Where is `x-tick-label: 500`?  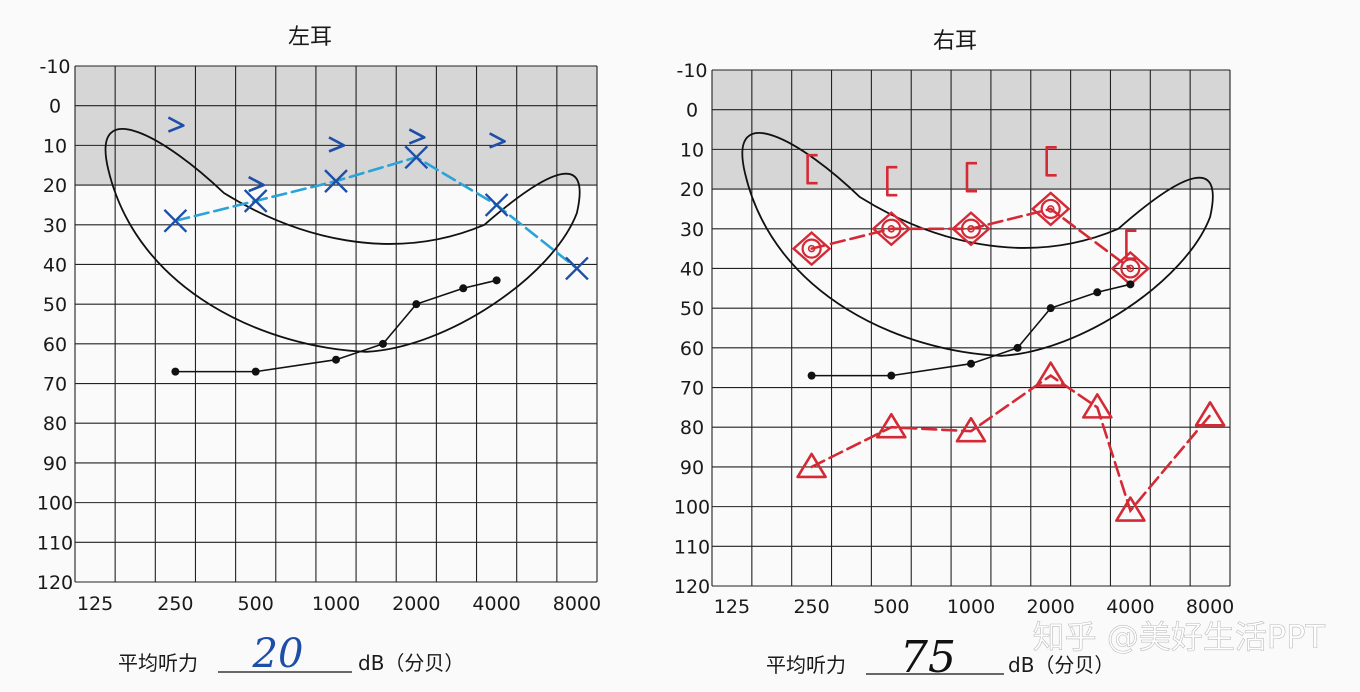 x-tick-label: 500 is located at coordinates (256, 604).